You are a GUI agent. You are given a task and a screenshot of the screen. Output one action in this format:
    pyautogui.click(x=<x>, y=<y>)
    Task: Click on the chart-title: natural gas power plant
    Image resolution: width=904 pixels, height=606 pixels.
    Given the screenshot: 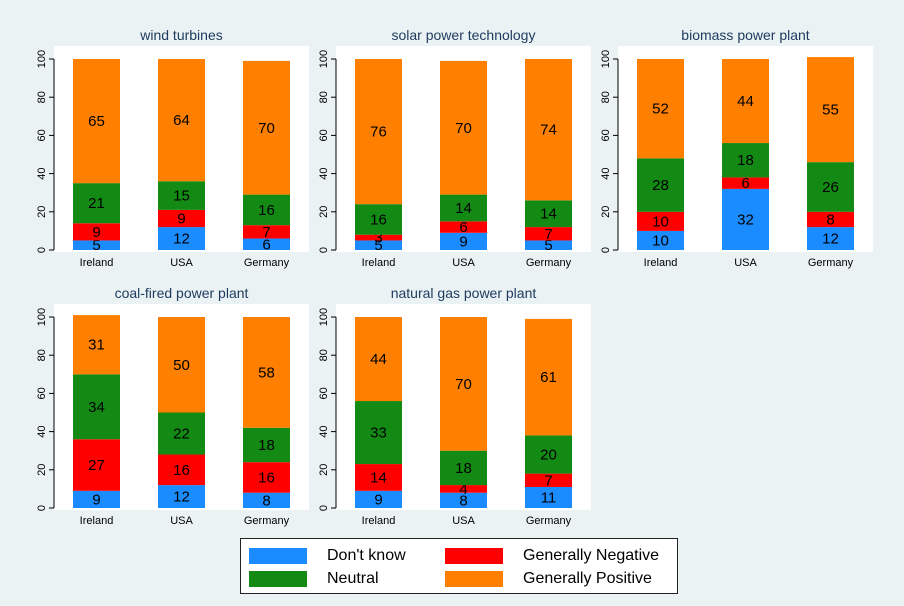 What is the action you would take?
    pyautogui.click(x=464, y=293)
    